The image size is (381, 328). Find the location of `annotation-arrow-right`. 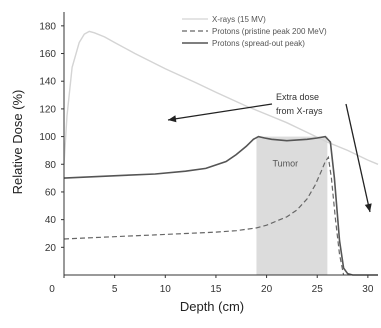

annotation-arrow-right is located at coordinates (358, 158).